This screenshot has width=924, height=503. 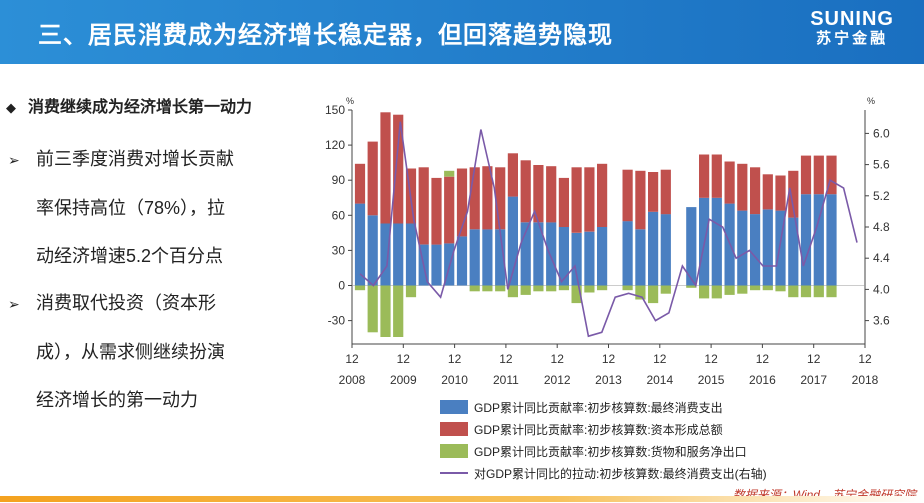 What do you see at coordinates (352, 380) in the screenshot?
I see `x-year-label: 2008` at bounding box center [352, 380].